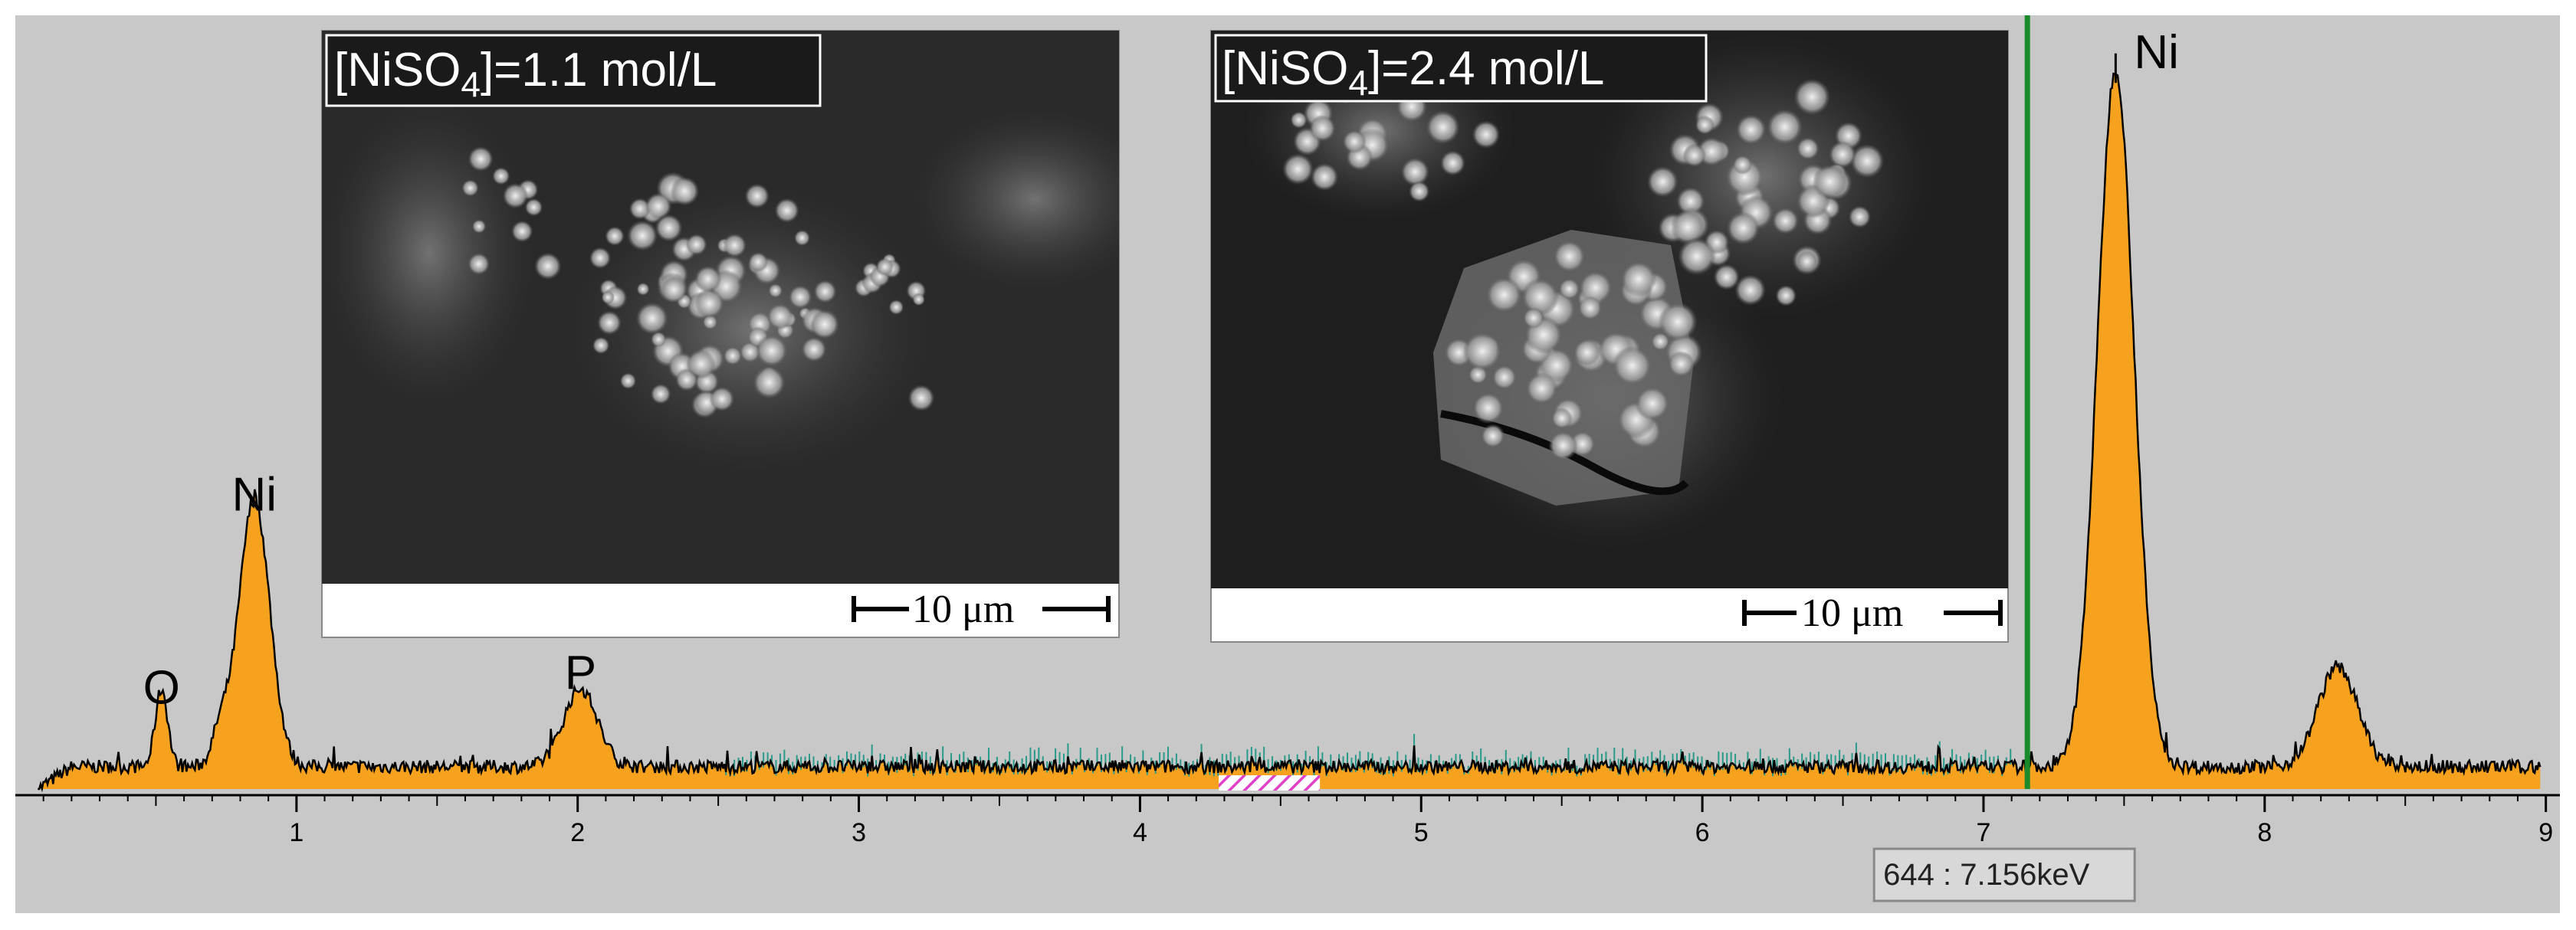 The image size is (2576, 930). Describe the element at coordinates (1983, 832) in the screenshot. I see `x-tick-label: 7` at that location.